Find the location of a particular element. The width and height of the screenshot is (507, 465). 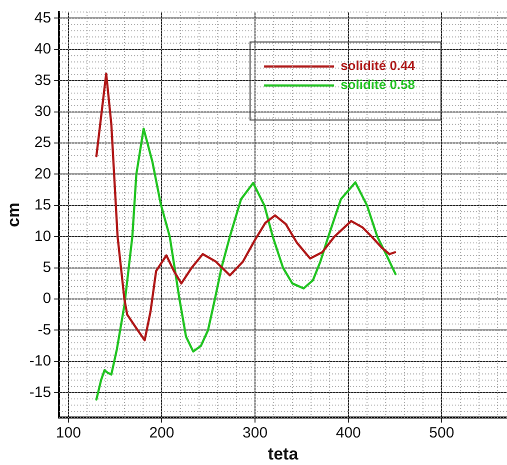

y-tick-label: 20 is located at coordinates (43, 173).